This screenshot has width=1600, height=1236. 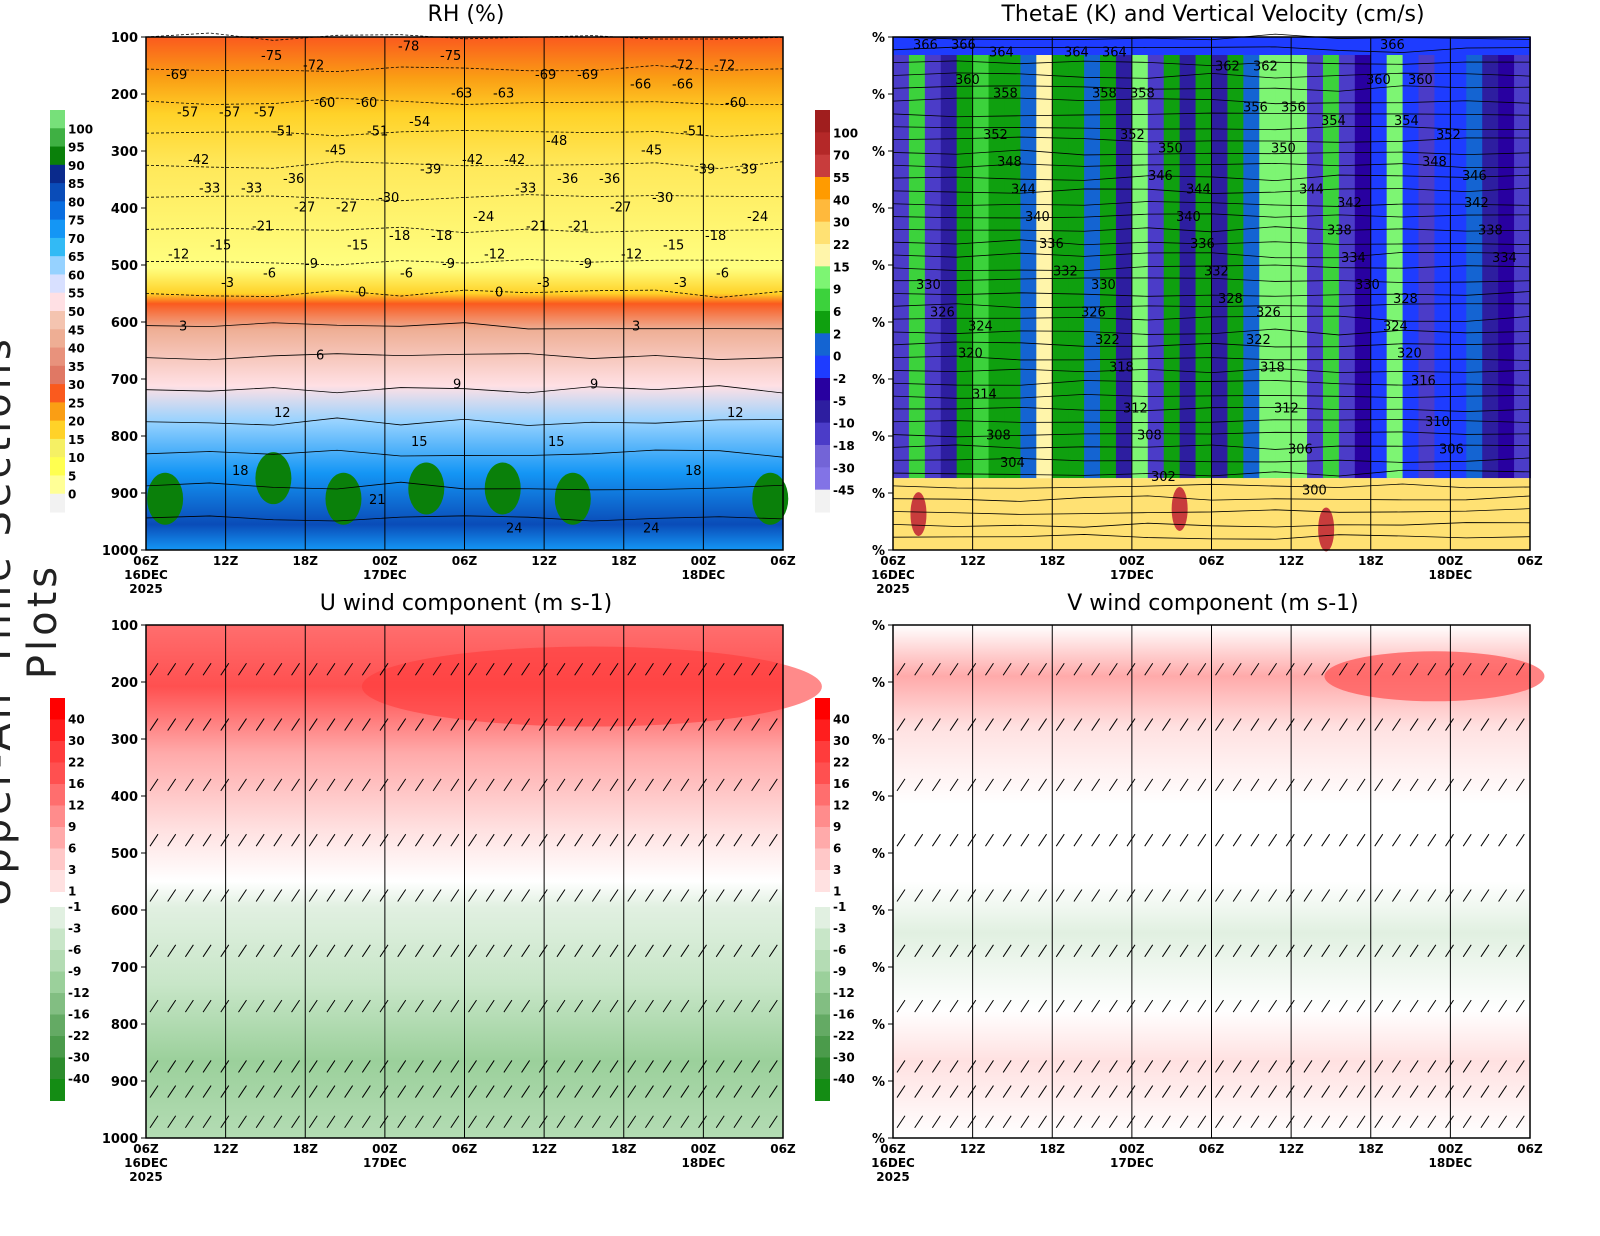 What do you see at coordinates (841, 763) in the screenshot?
I see `colorbar-label: 22` at bounding box center [841, 763].